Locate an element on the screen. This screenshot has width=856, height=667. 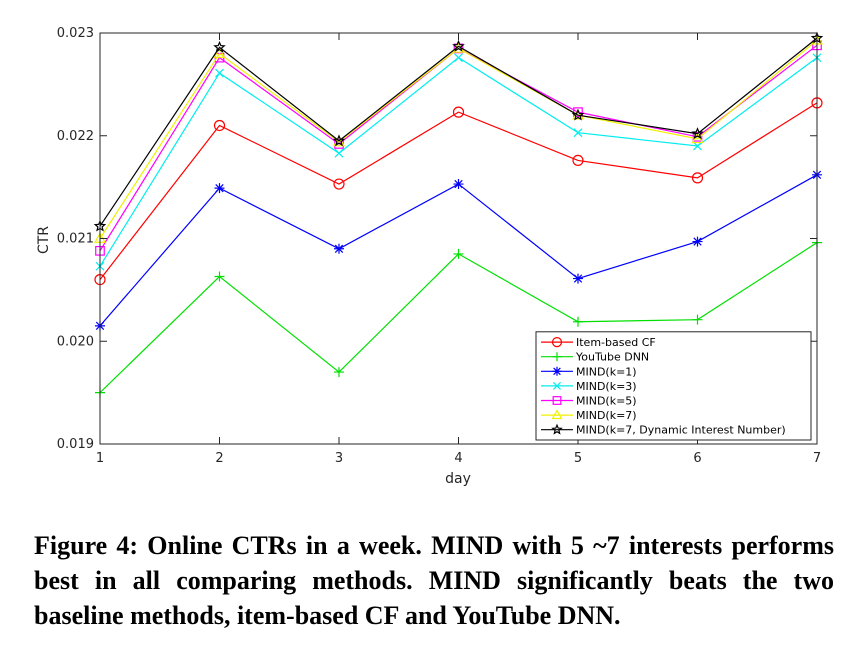
legend-item: MIND(k=1) is located at coordinates (589, 371).